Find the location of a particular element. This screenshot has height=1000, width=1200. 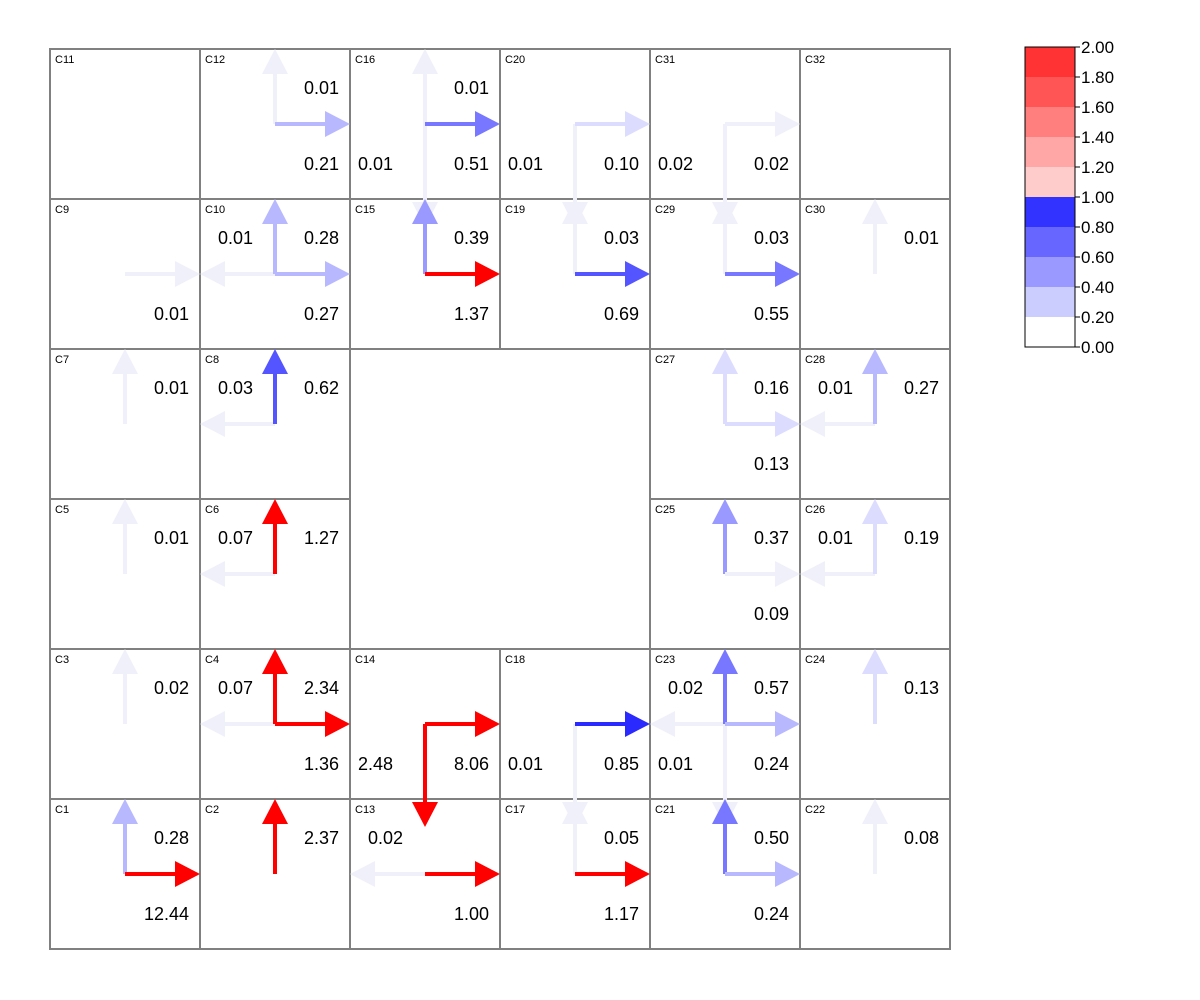

value-right: 0.09 is located at coordinates (771, 614).